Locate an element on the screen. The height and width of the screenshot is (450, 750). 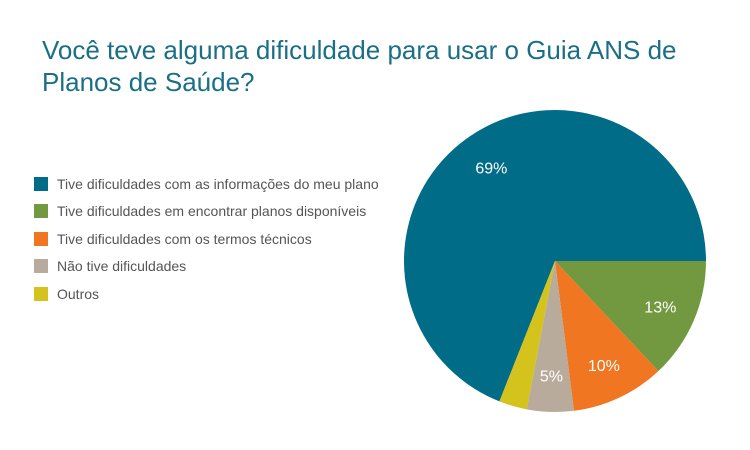
legend-item: Outros is located at coordinates (206, 294).